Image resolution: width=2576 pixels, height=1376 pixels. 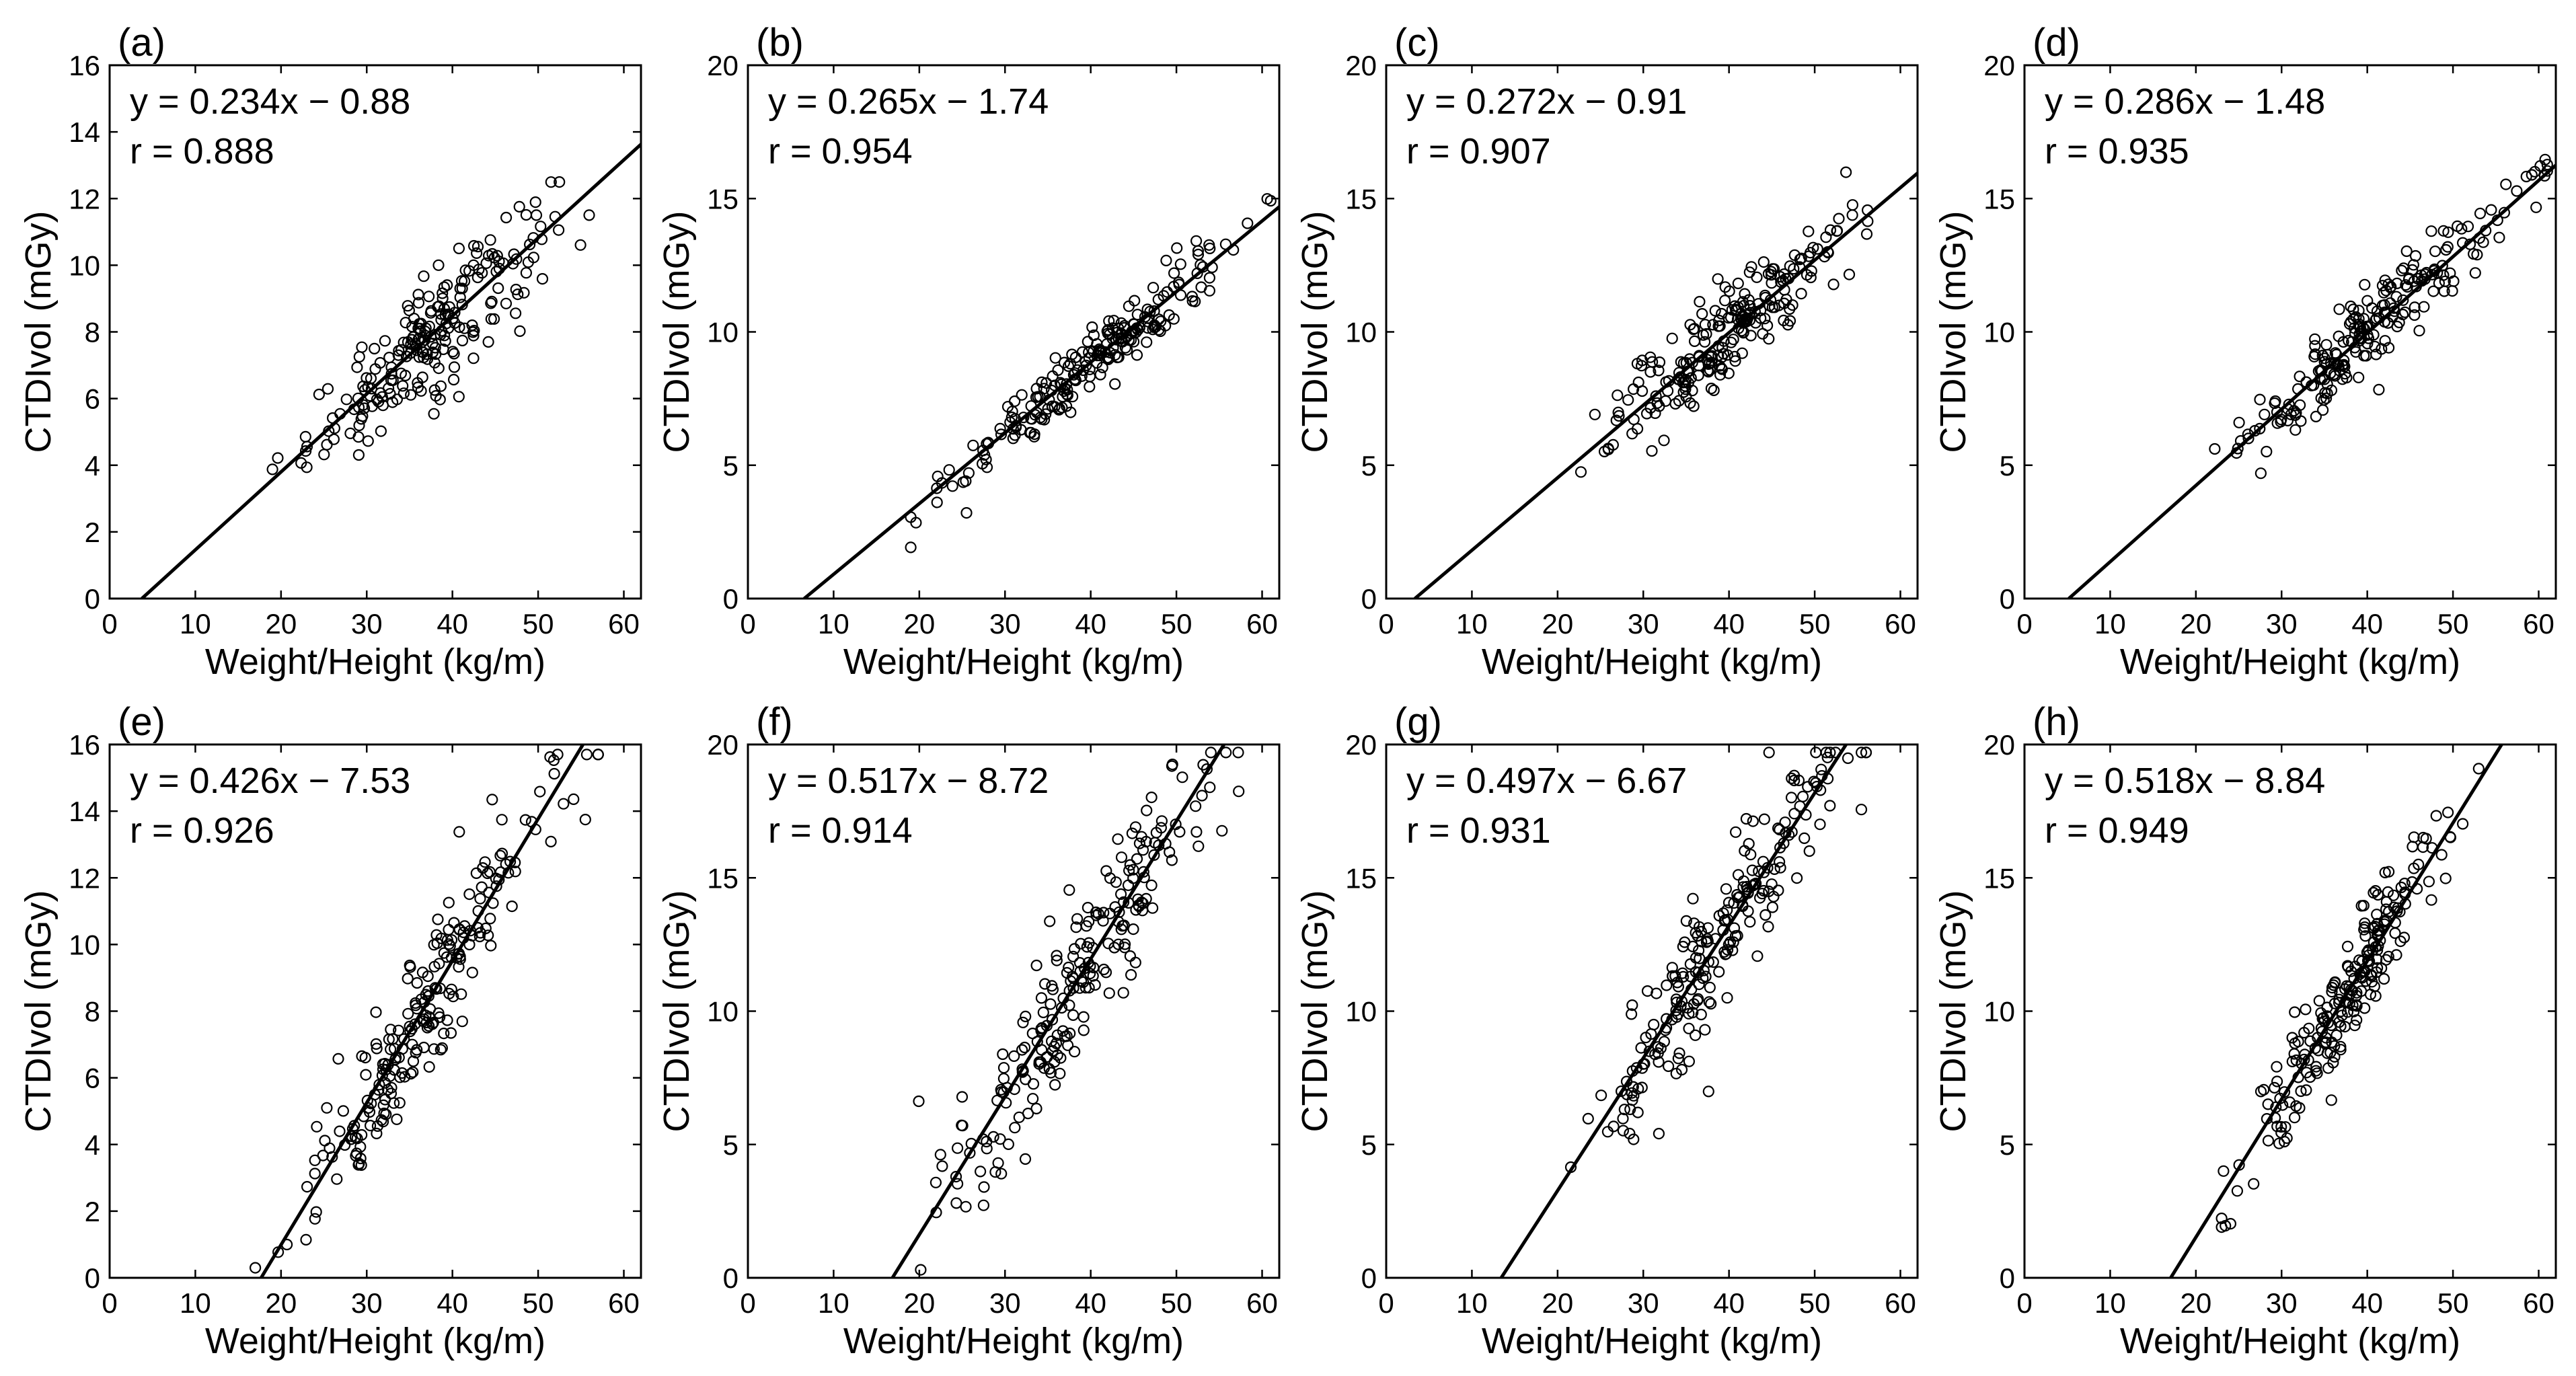 I want to click on x-tick-label: 0, so click(x=109, y=1303).